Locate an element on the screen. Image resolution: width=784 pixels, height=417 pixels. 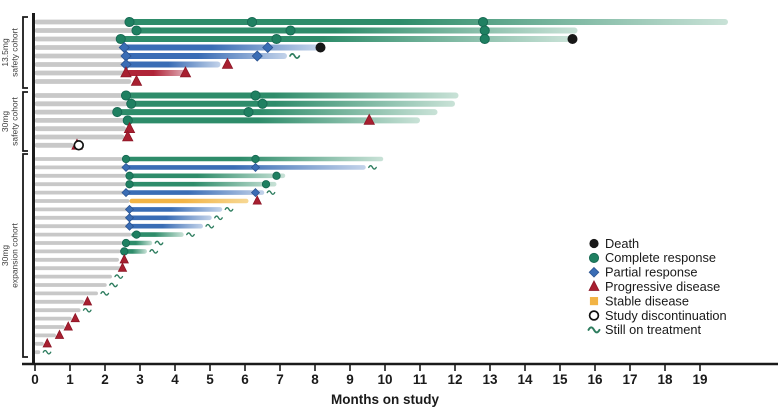
legend-label: Stable disease is located at coordinates (647, 300).